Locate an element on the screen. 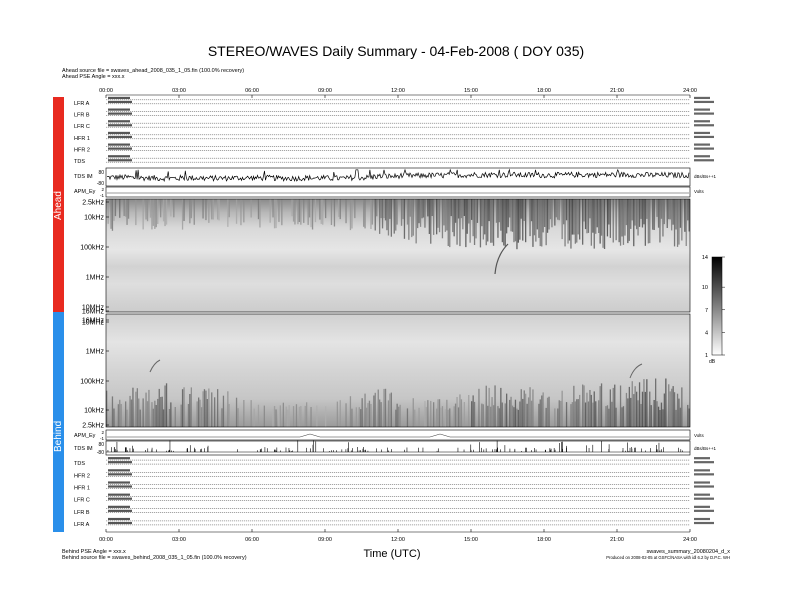  freq-tick-label: 2.5kHz is located at coordinates (93, 203).